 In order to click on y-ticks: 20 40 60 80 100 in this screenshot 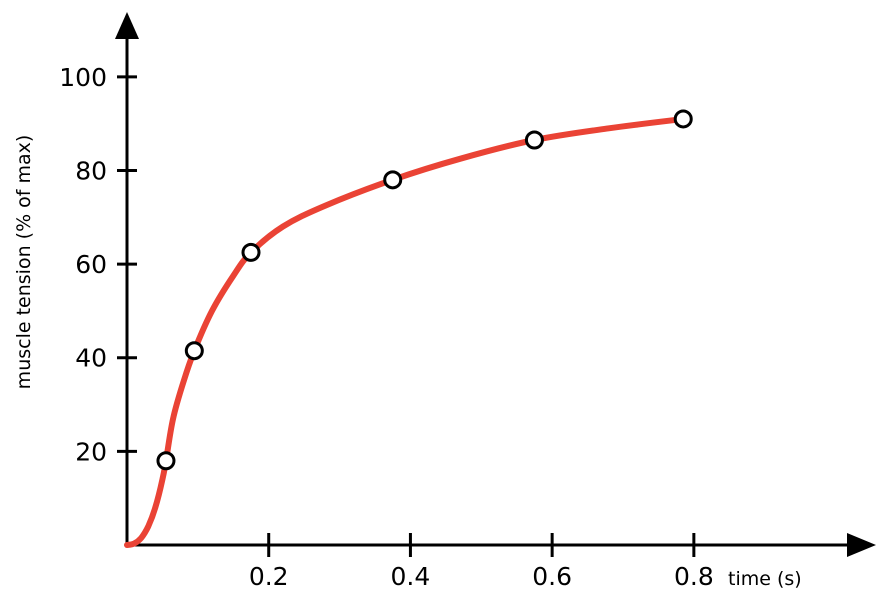, I will do `click(98, 264)`.